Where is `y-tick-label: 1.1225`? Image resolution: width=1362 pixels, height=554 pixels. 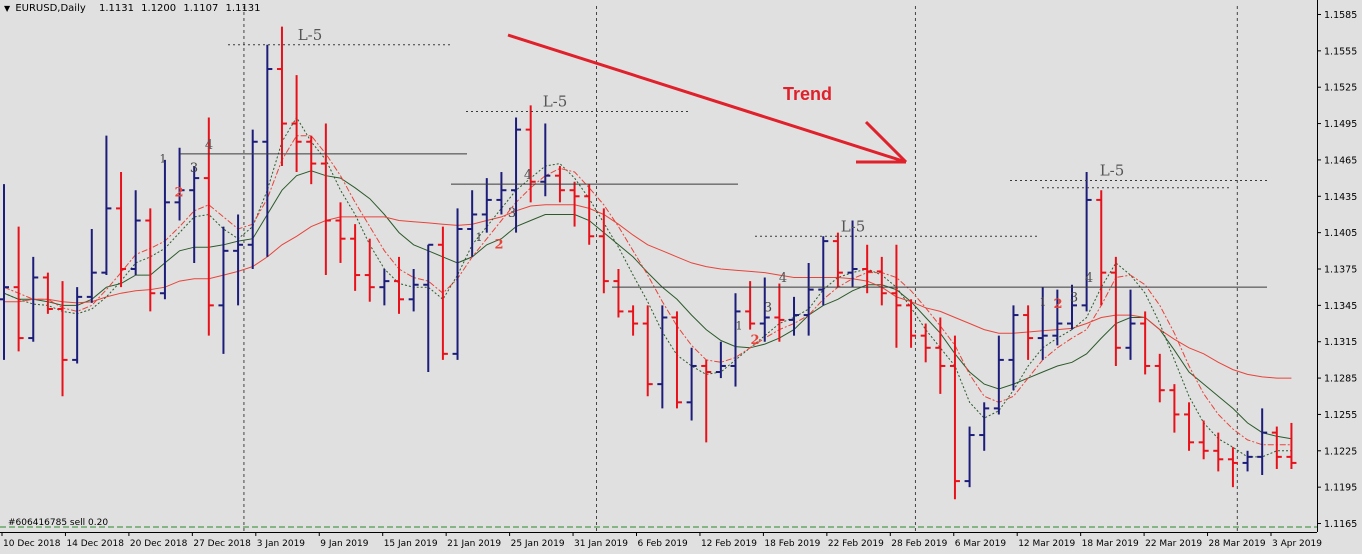 y-tick-label: 1.1225 is located at coordinates (1340, 451).